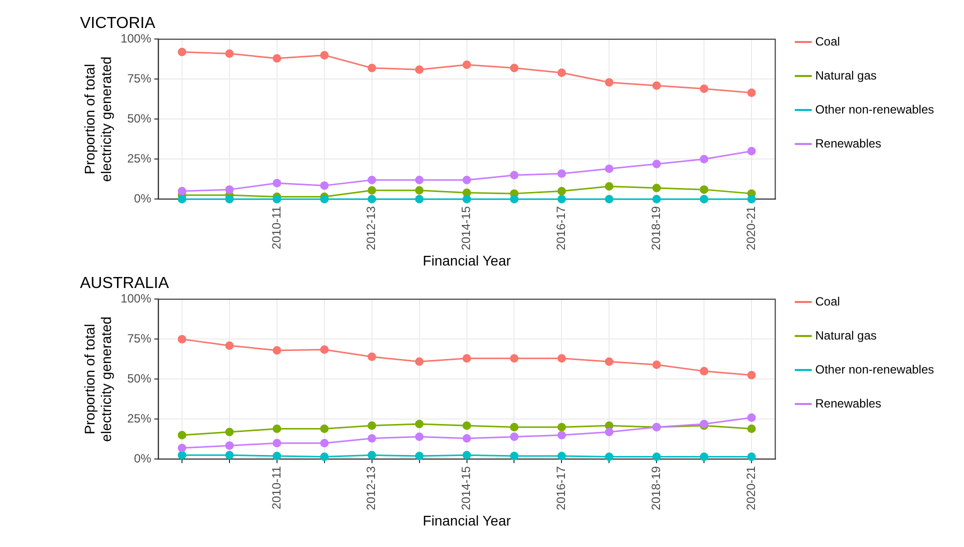 The height and width of the screenshot is (547, 964). What do you see at coordinates (466, 228) in the screenshot?
I see `x-tick-label: 2014-15` at bounding box center [466, 228].